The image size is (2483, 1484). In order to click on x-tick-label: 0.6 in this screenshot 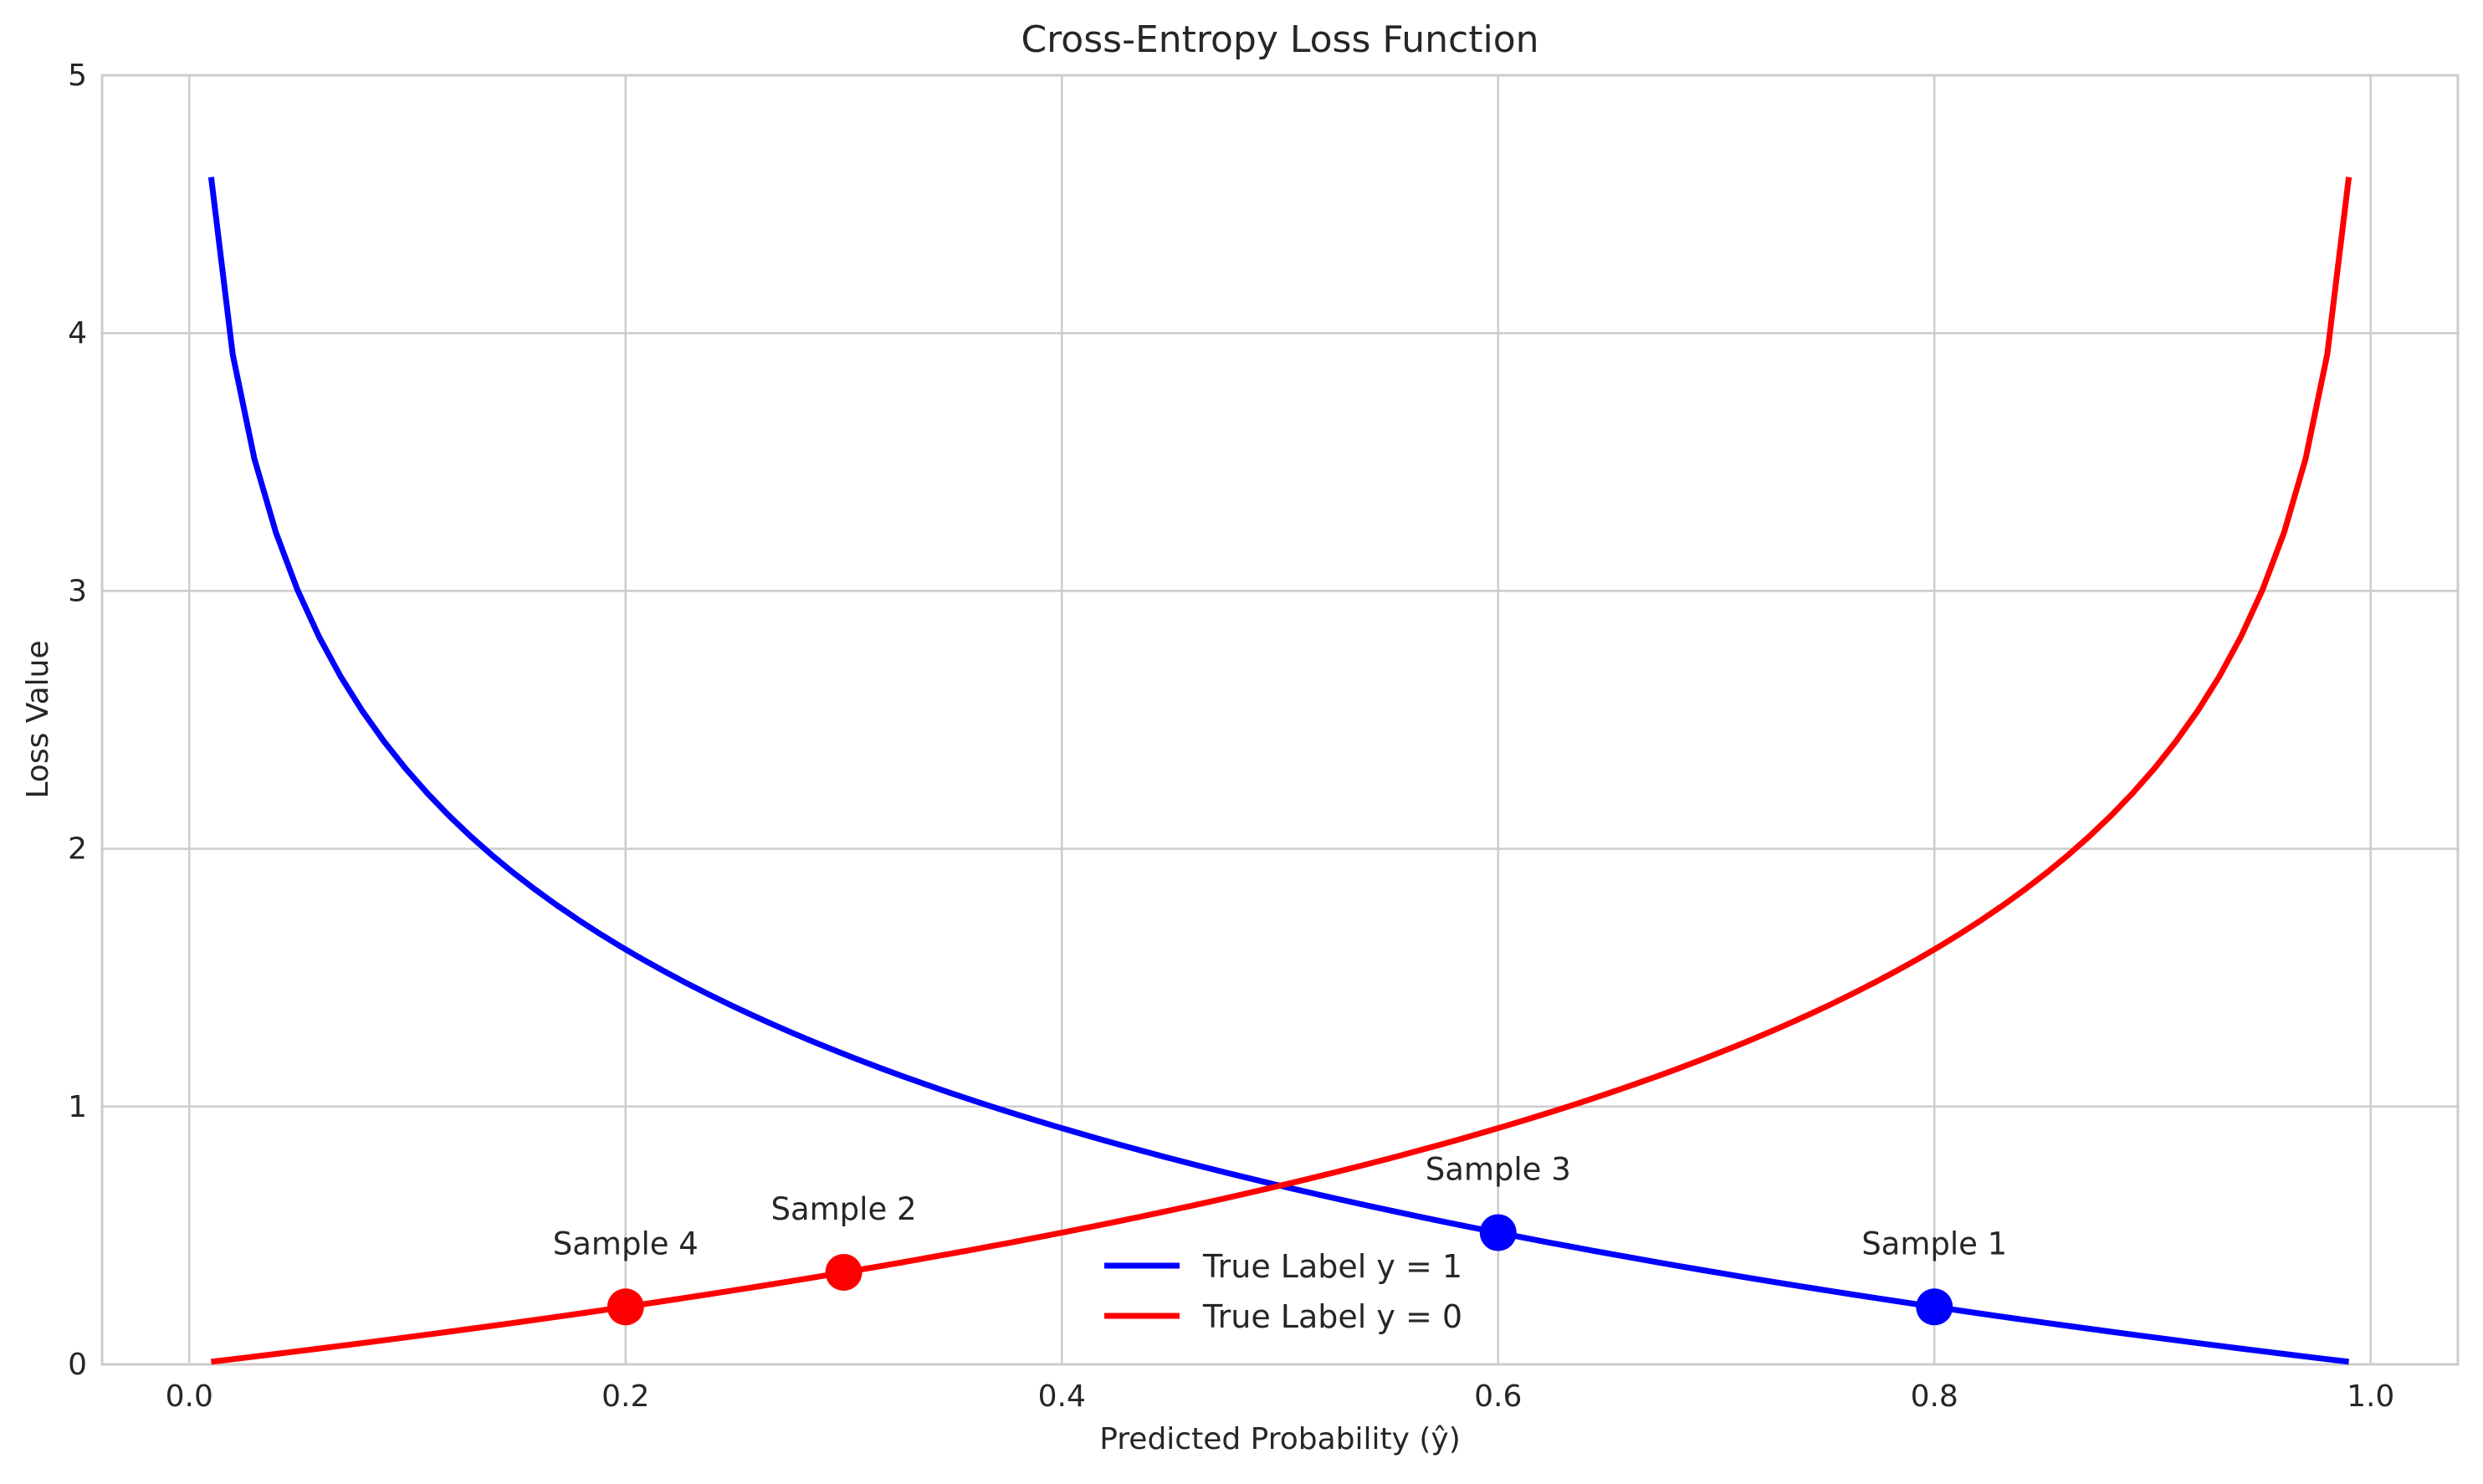, I will do `click(1498, 1396)`.